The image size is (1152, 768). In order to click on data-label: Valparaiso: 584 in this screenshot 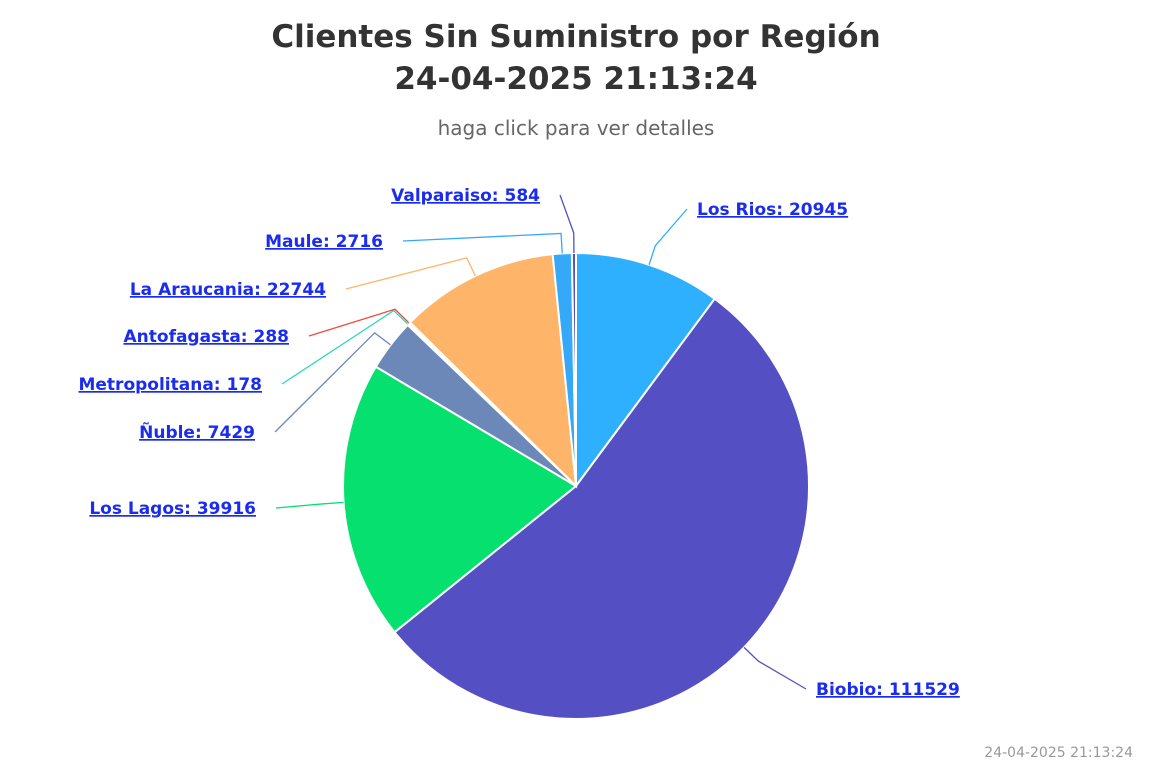, I will do `click(465, 196)`.